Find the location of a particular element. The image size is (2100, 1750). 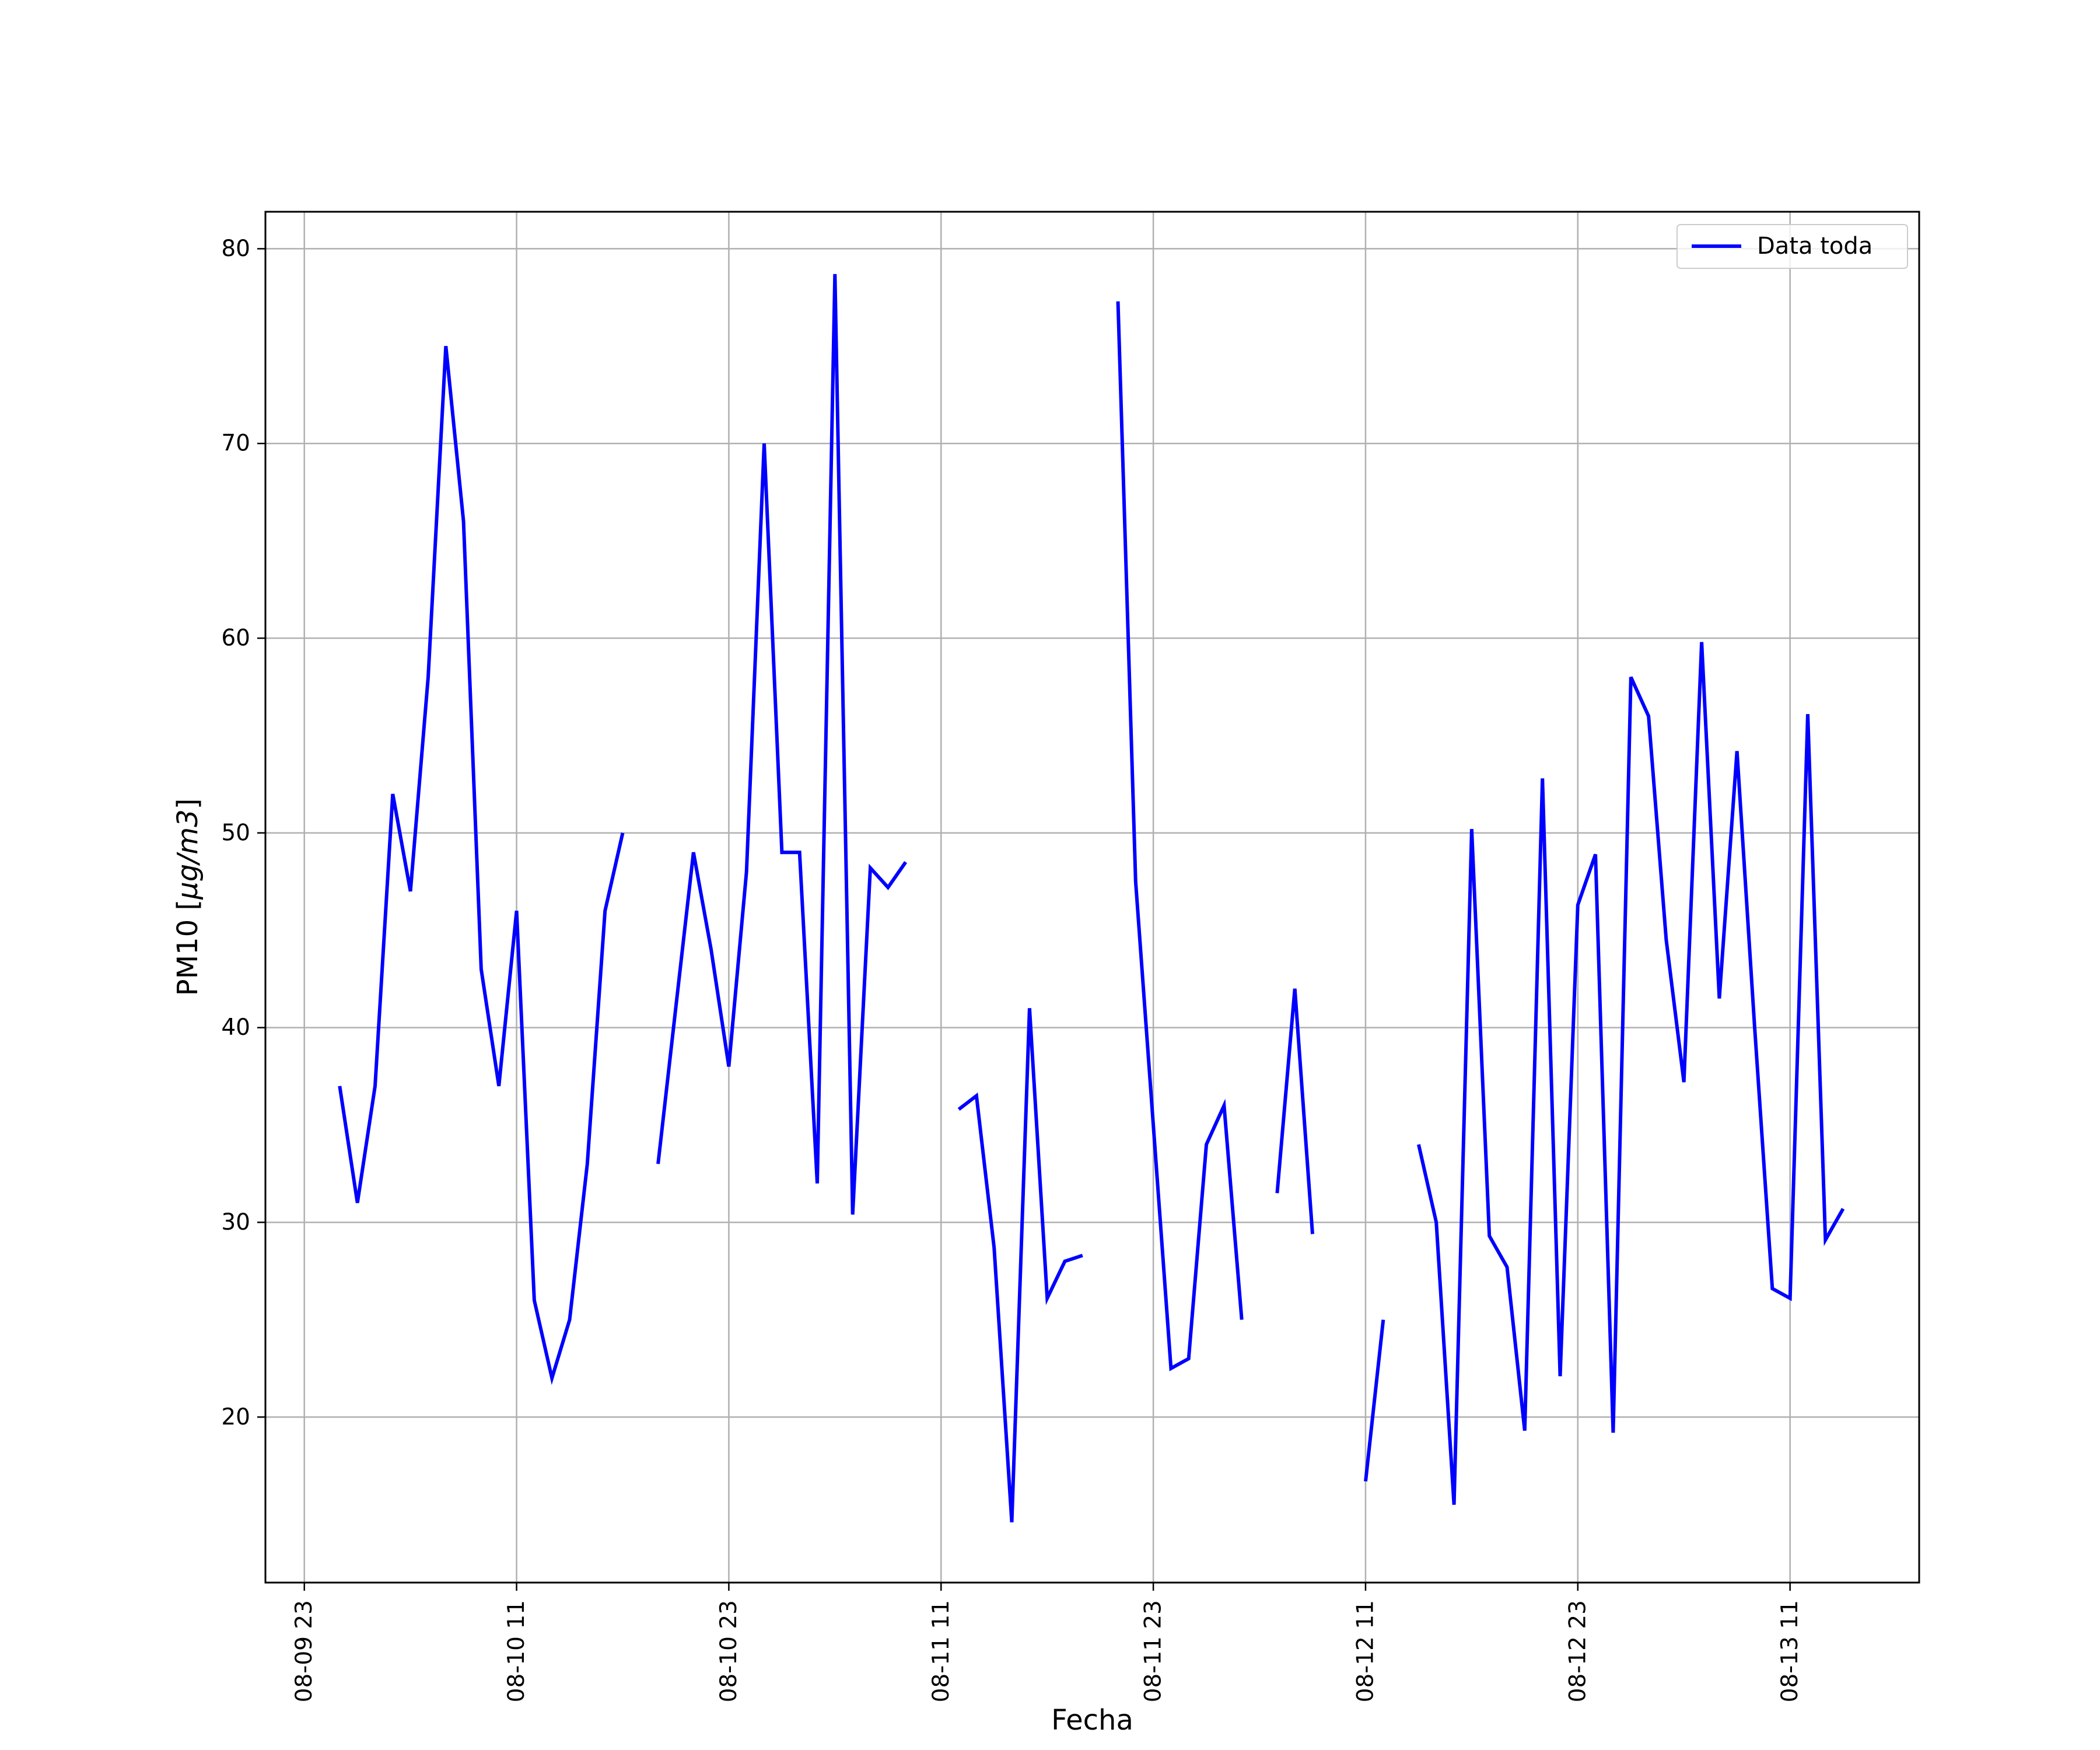

y-tick-labels: 20 30 40 50 60 70 80 is located at coordinates (235, 833).